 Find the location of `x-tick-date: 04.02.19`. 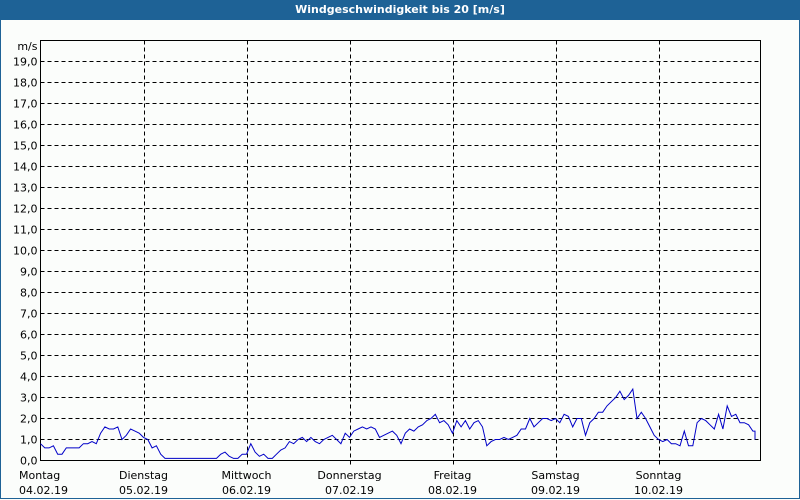

x-tick-date: 04.02.19 is located at coordinates (43, 490).